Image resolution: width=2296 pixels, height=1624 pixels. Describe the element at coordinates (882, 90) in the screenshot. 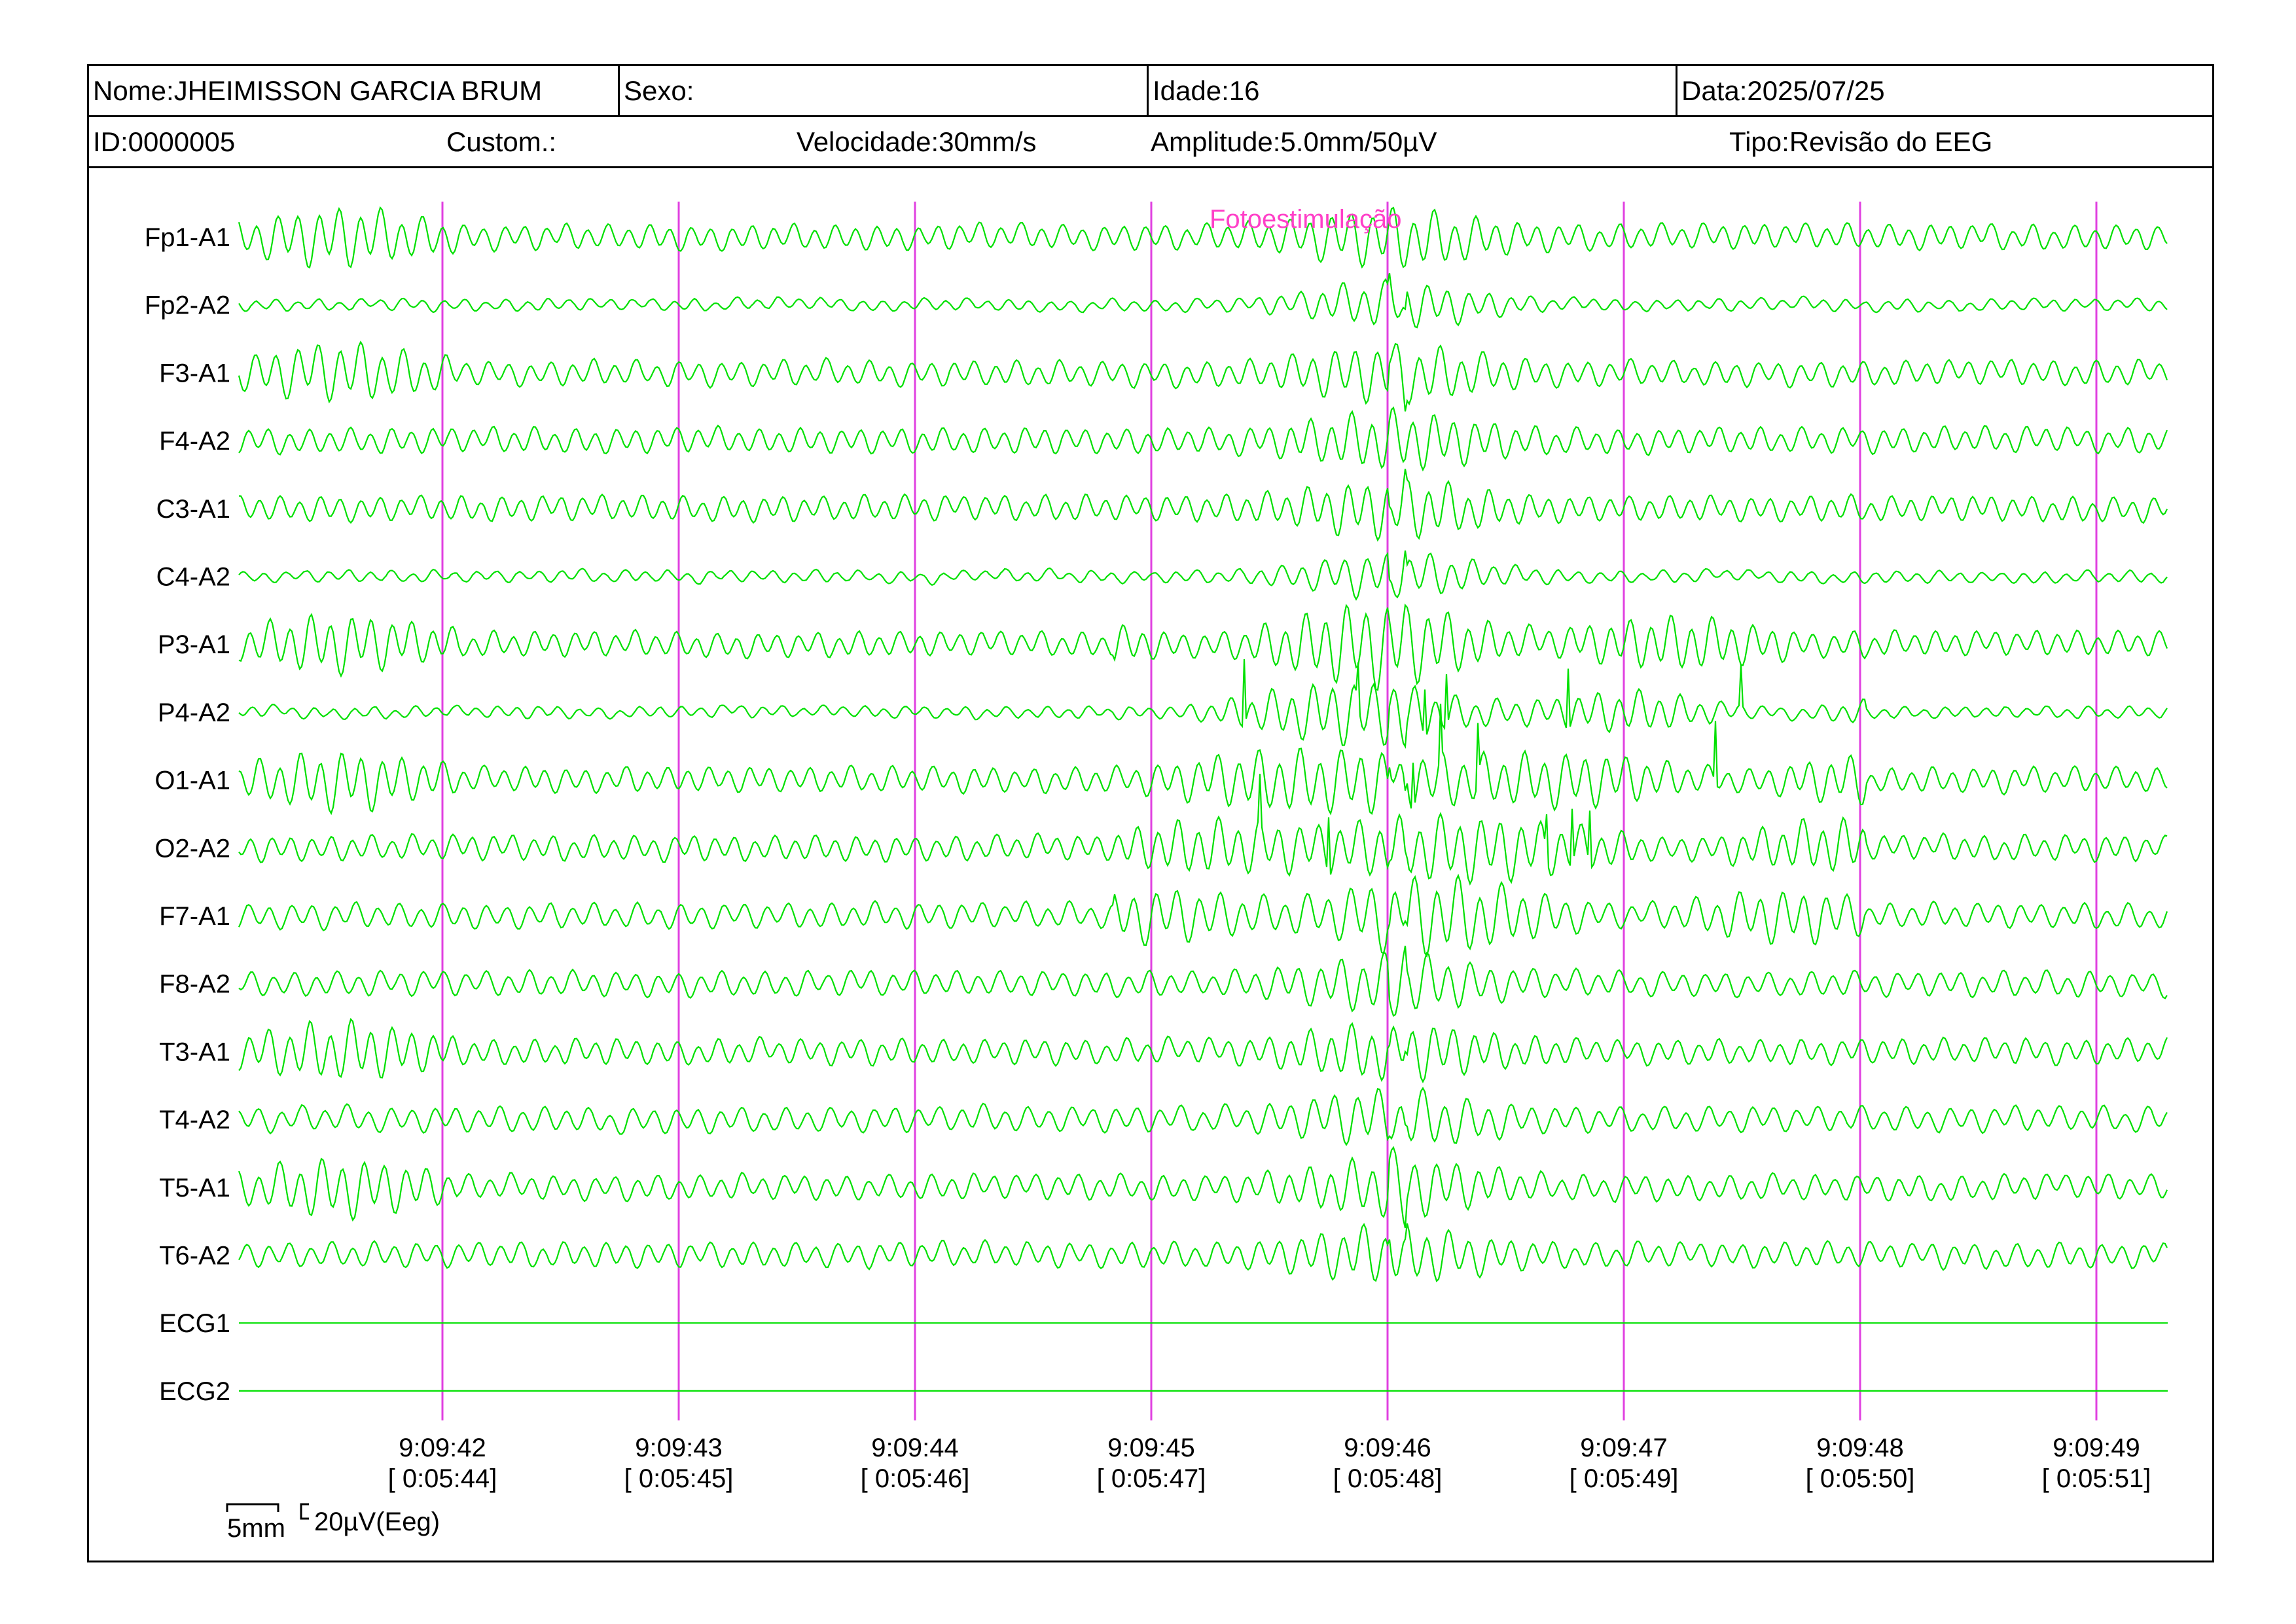

I see `patient-sex: Sexo:` at that location.